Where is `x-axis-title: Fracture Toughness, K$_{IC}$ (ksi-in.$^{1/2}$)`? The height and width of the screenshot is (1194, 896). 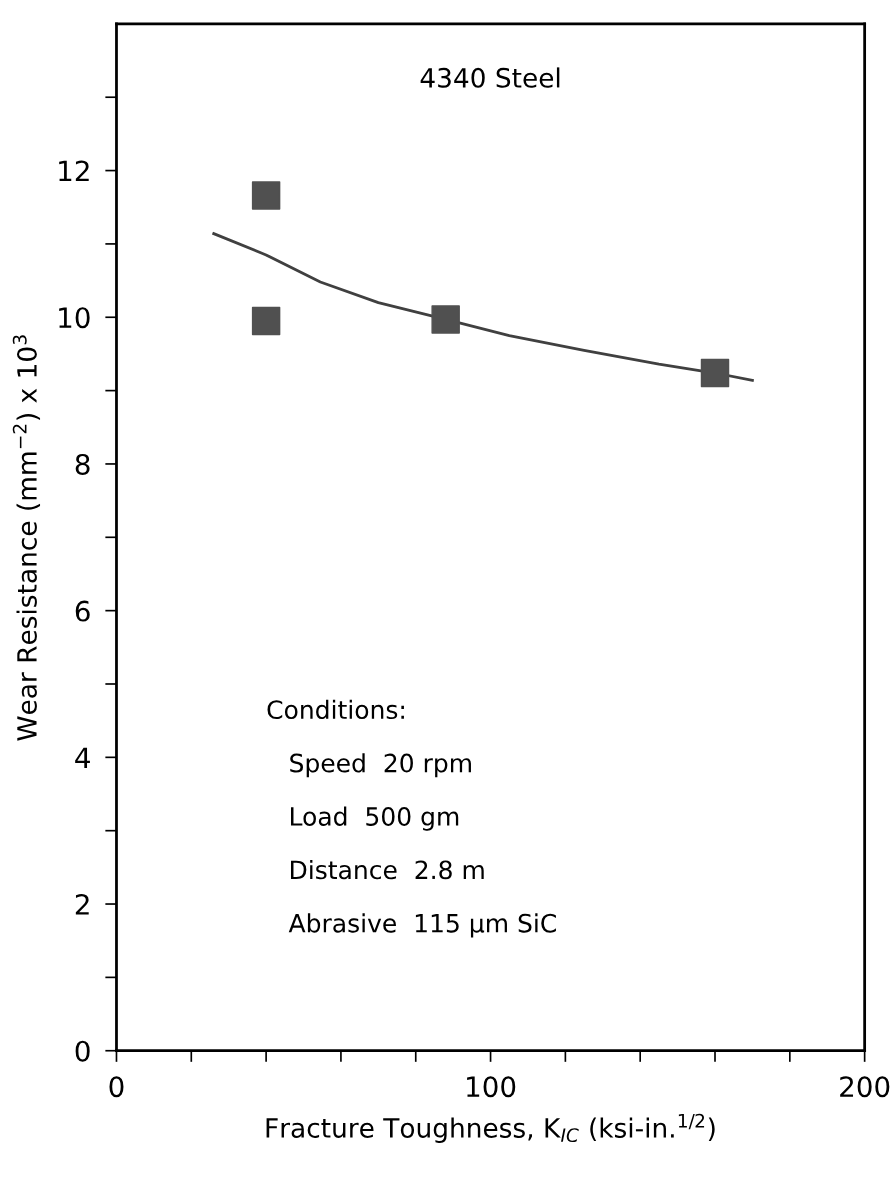 x-axis-title: Fracture Toughness, K$_{IC}$ (ksi-in.$^{1/2}$) is located at coordinates (490, 1128).